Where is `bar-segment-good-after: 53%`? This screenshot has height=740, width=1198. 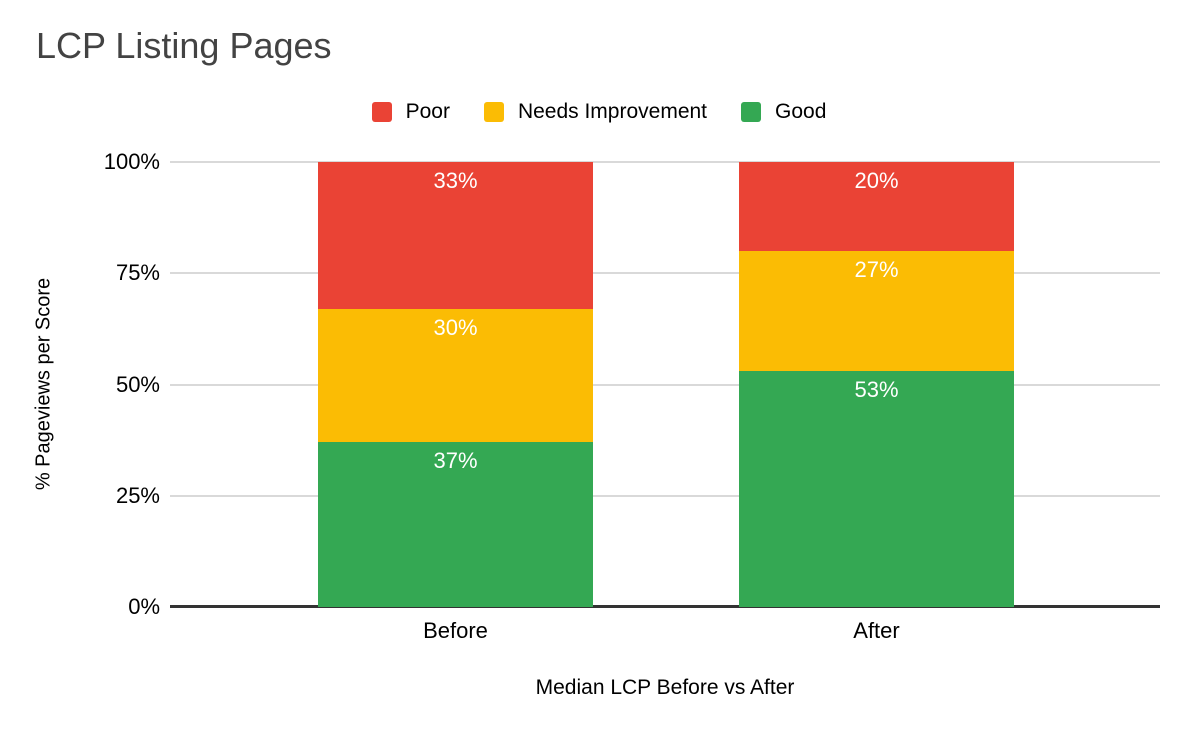
bar-segment-good-after: 53% is located at coordinates (876, 489).